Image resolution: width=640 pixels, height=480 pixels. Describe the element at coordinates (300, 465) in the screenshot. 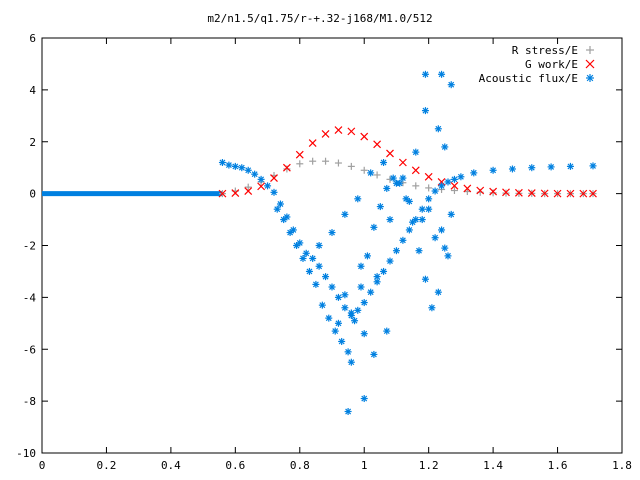

I see `x-tick-label: 0.8` at that location.